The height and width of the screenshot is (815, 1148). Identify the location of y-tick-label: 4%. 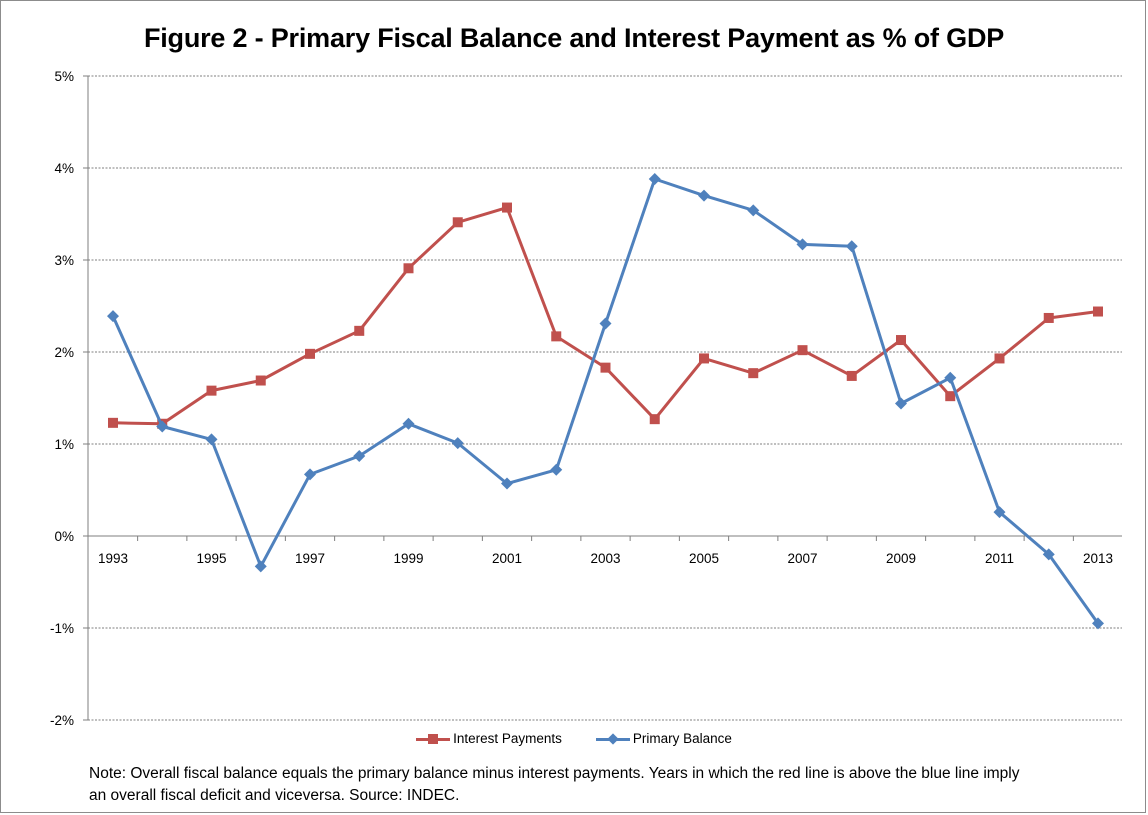
(64, 168).